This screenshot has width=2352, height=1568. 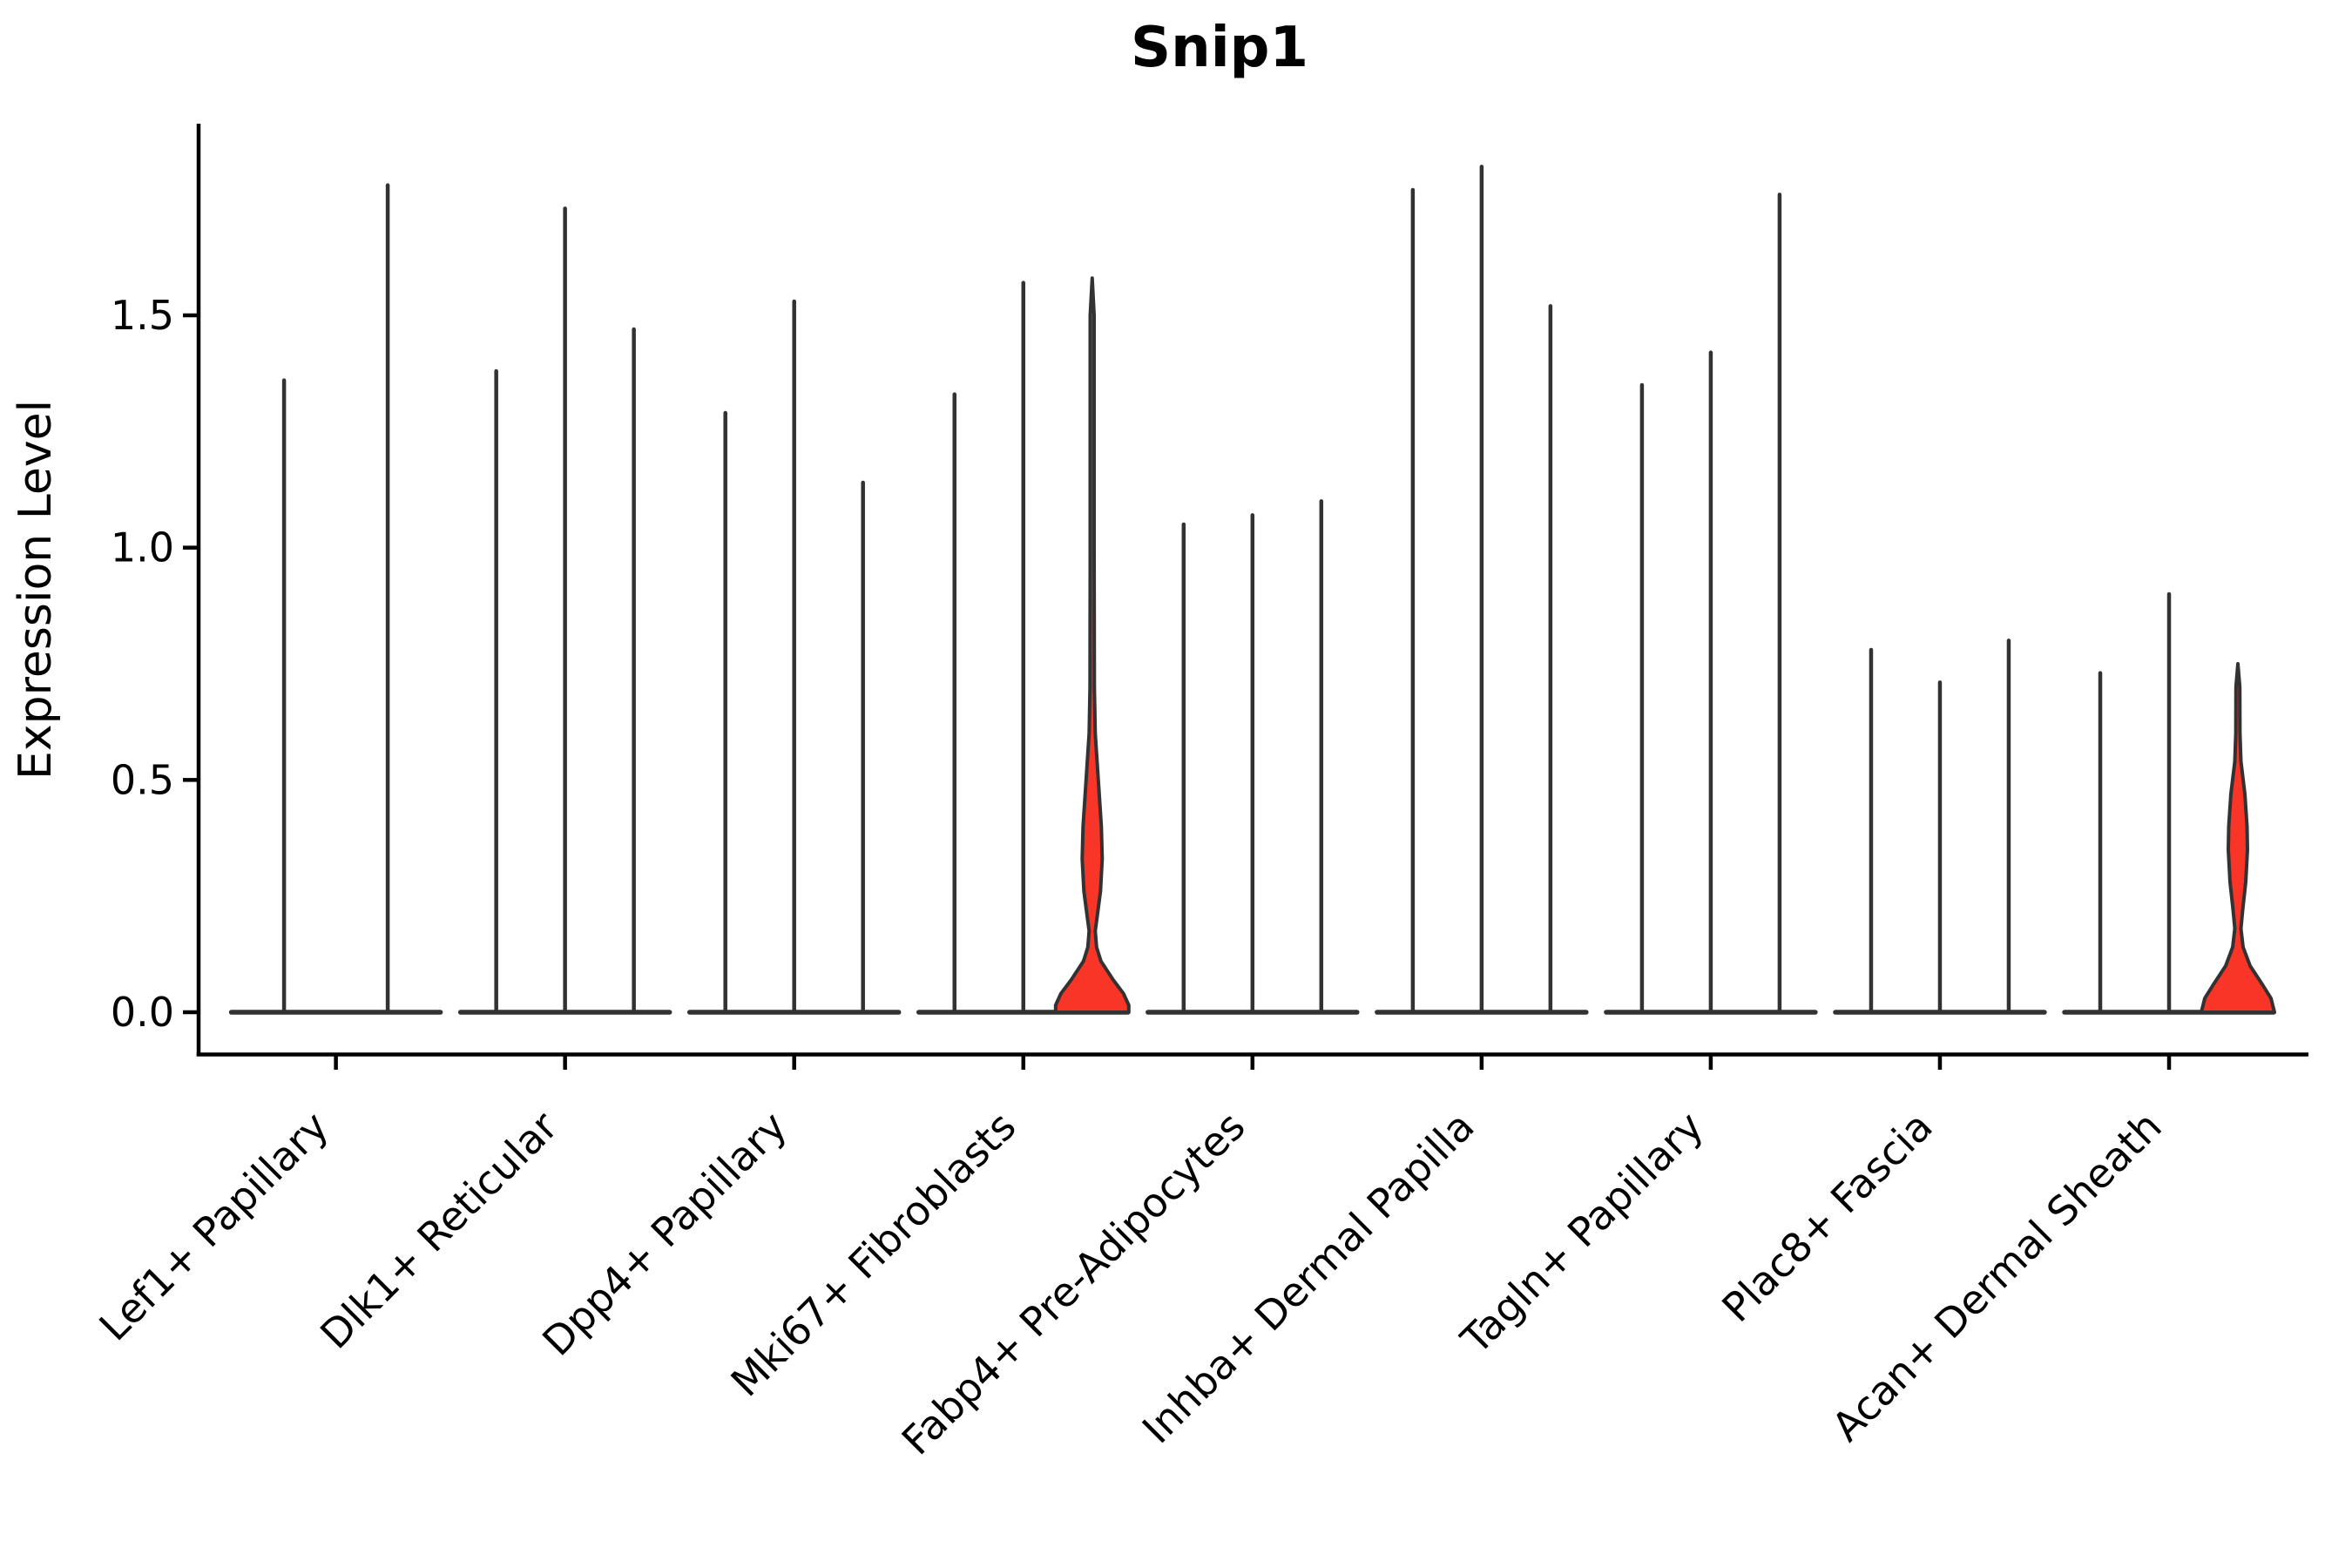 What do you see at coordinates (36, 590) in the screenshot?
I see `y-axis-label: Expression Level` at bounding box center [36, 590].